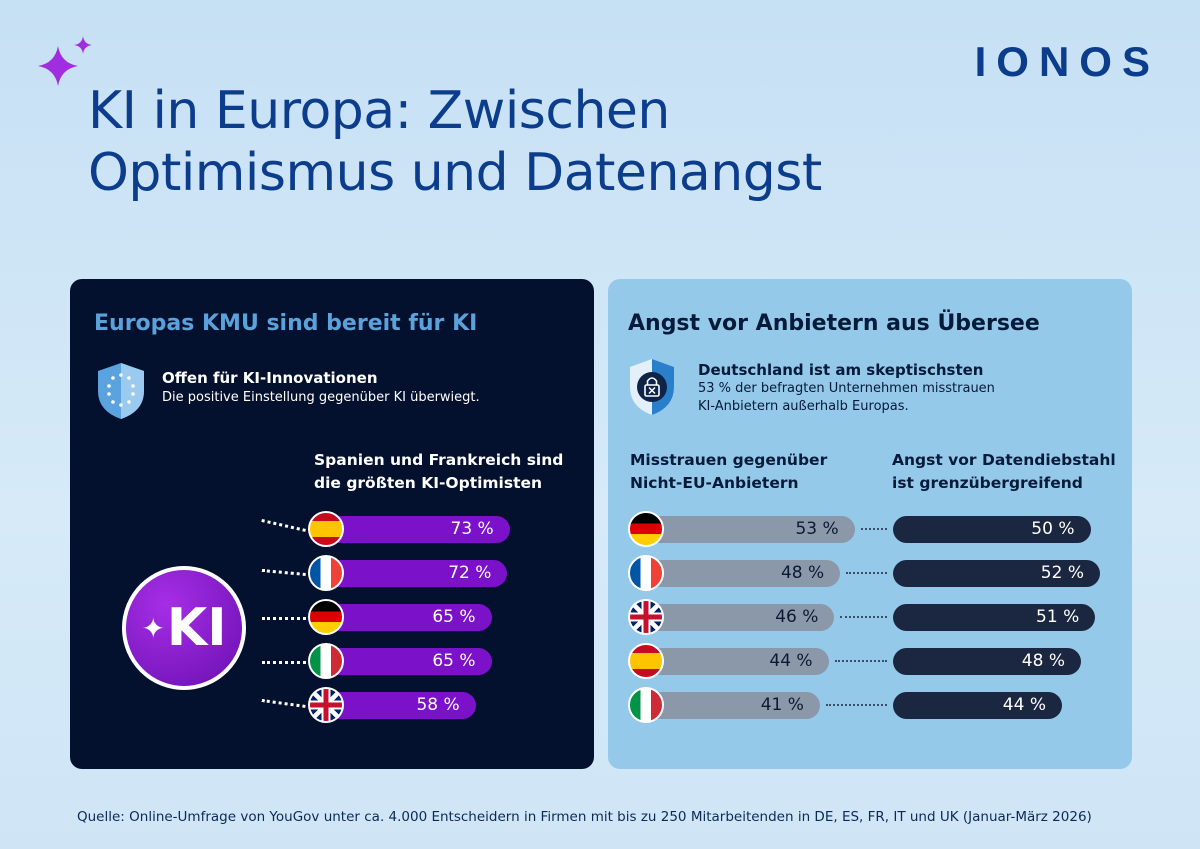 The height and width of the screenshot is (849, 1200). Describe the element at coordinates (65, 61) in the screenshot. I see `sparkle-icon` at that location.